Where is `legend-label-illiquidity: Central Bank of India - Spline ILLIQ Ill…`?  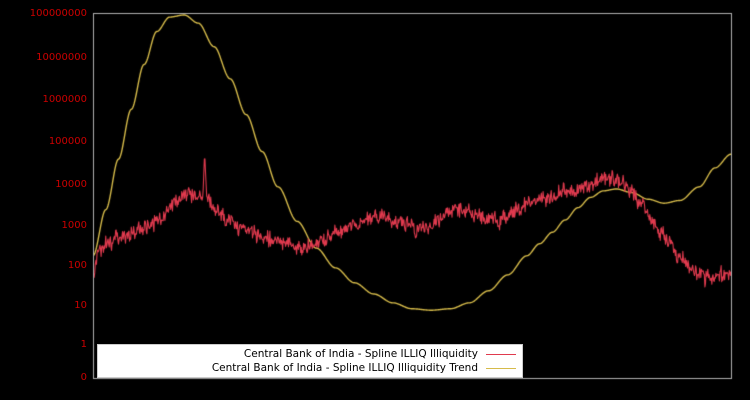
legend-label-illiquidity: Central Bank of India - Spline ILLIQ Ill… is located at coordinates (360, 354).